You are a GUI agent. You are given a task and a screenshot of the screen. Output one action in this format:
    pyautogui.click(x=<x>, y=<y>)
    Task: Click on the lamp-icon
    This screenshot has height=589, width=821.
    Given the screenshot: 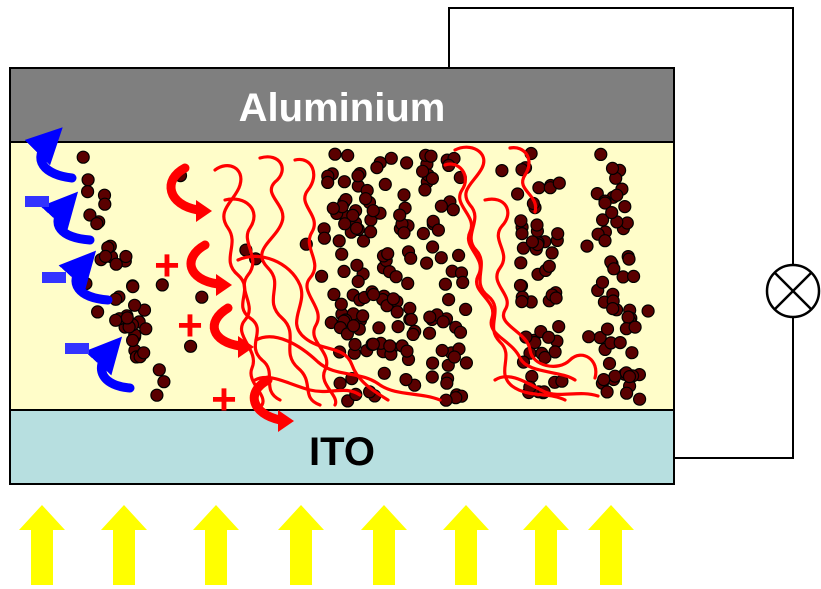 What is the action you would take?
    pyautogui.click(x=793, y=291)
    